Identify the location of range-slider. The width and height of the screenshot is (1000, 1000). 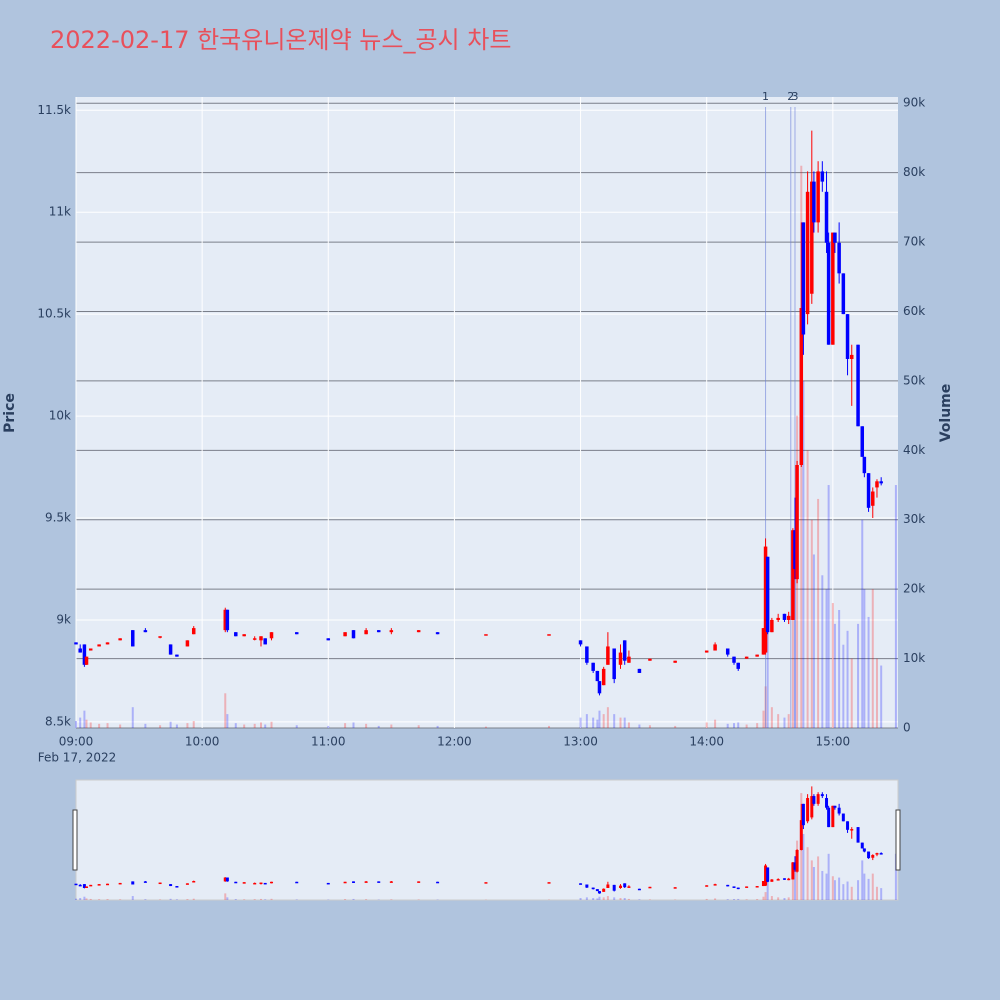
(487, 840).